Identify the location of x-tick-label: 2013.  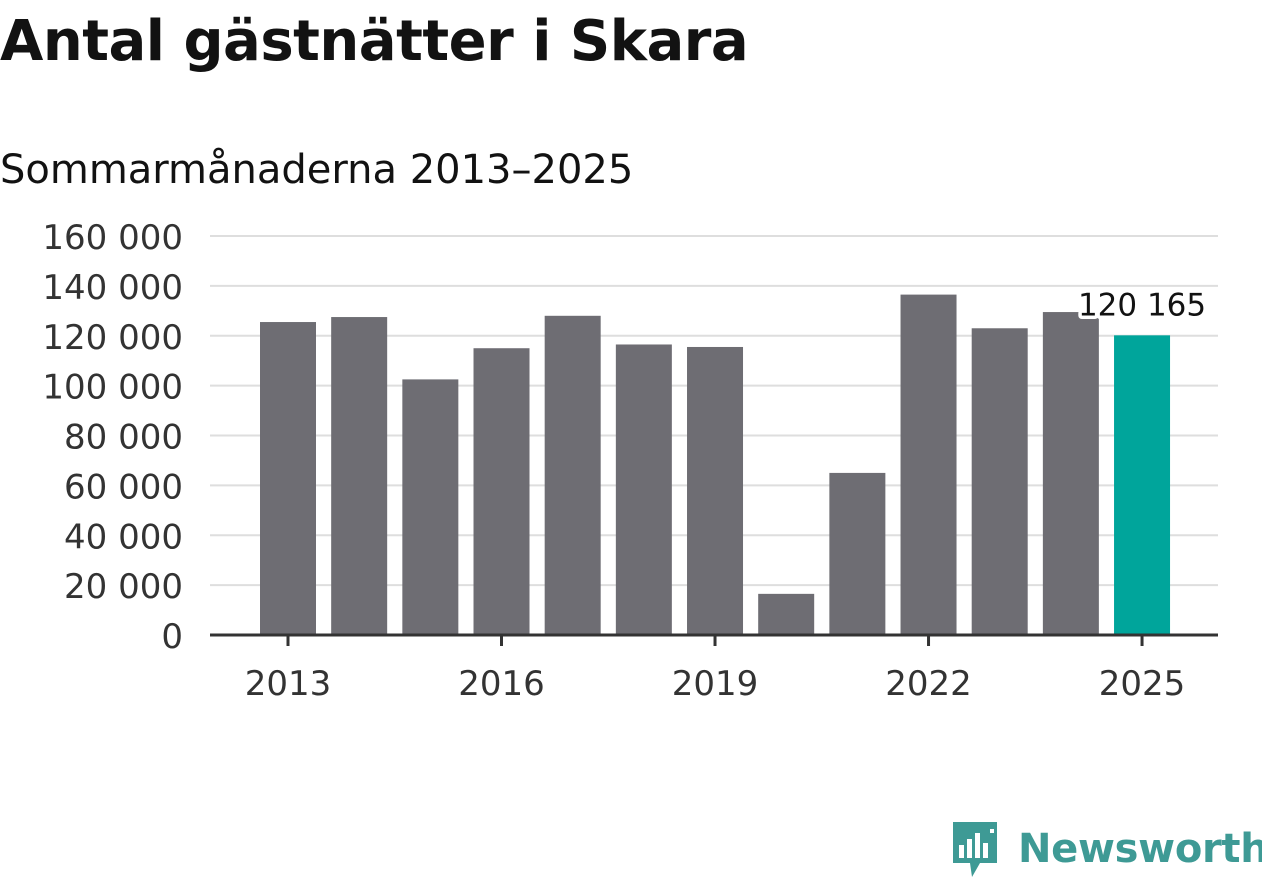
(288, 684).